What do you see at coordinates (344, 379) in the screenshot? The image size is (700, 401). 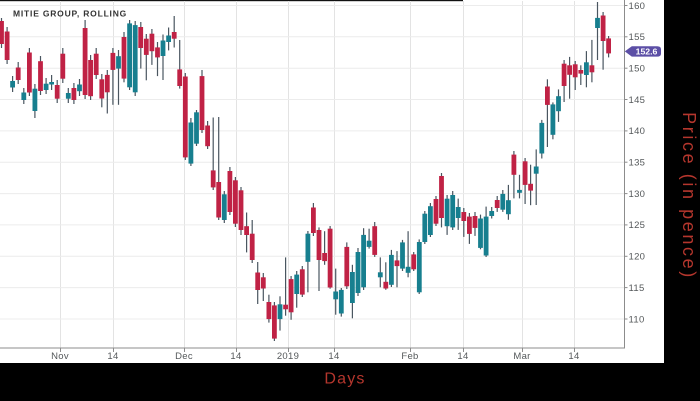 I see `svg-text: Days` at bounding box center [344, 379].